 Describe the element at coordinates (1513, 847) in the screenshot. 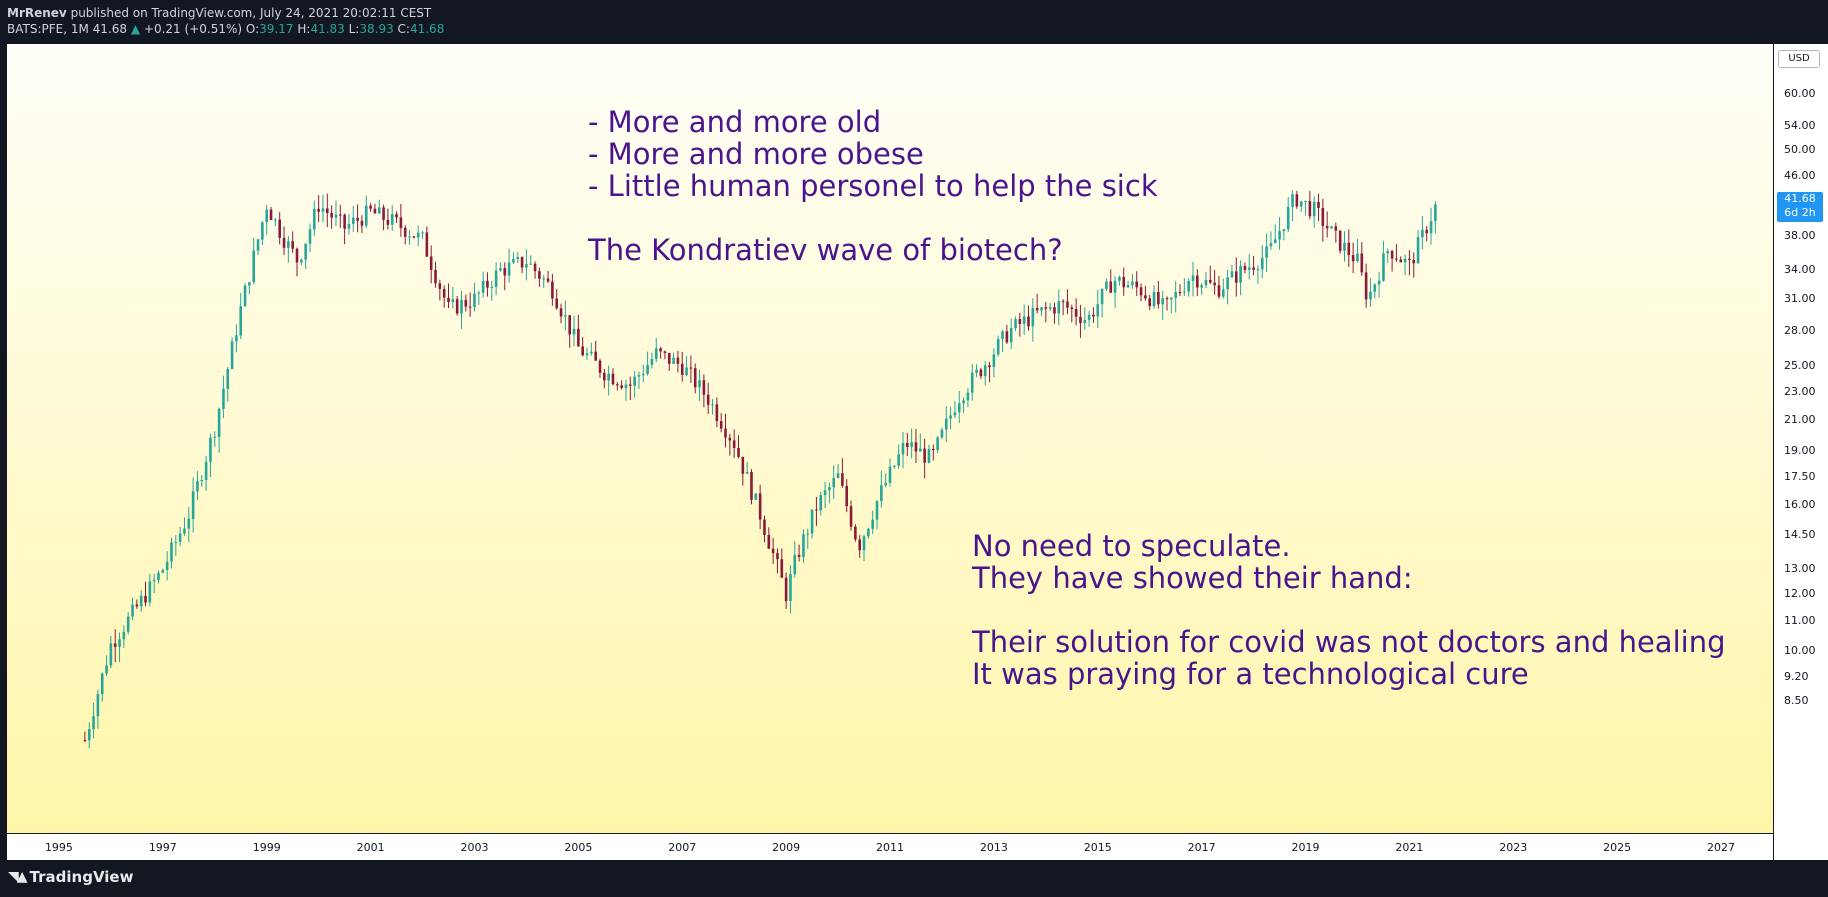

I see `time-tick-label: 2023` at that location.